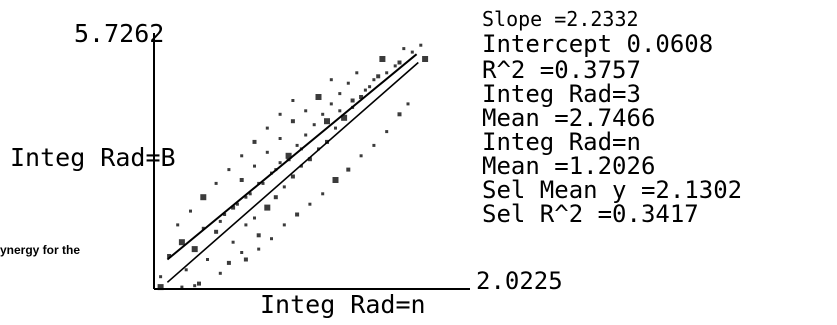  Describe the element at coordinates (561, 94) in the screenshot. I see `stat-integ-rad-3: Integ Rad=3` at that location.